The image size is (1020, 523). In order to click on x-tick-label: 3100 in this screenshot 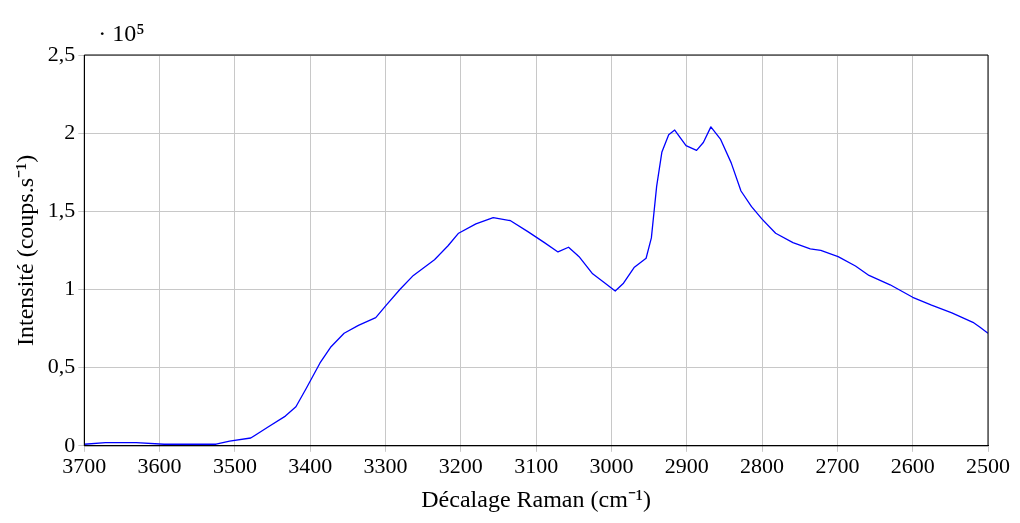, I will do `click(536, 465)`.